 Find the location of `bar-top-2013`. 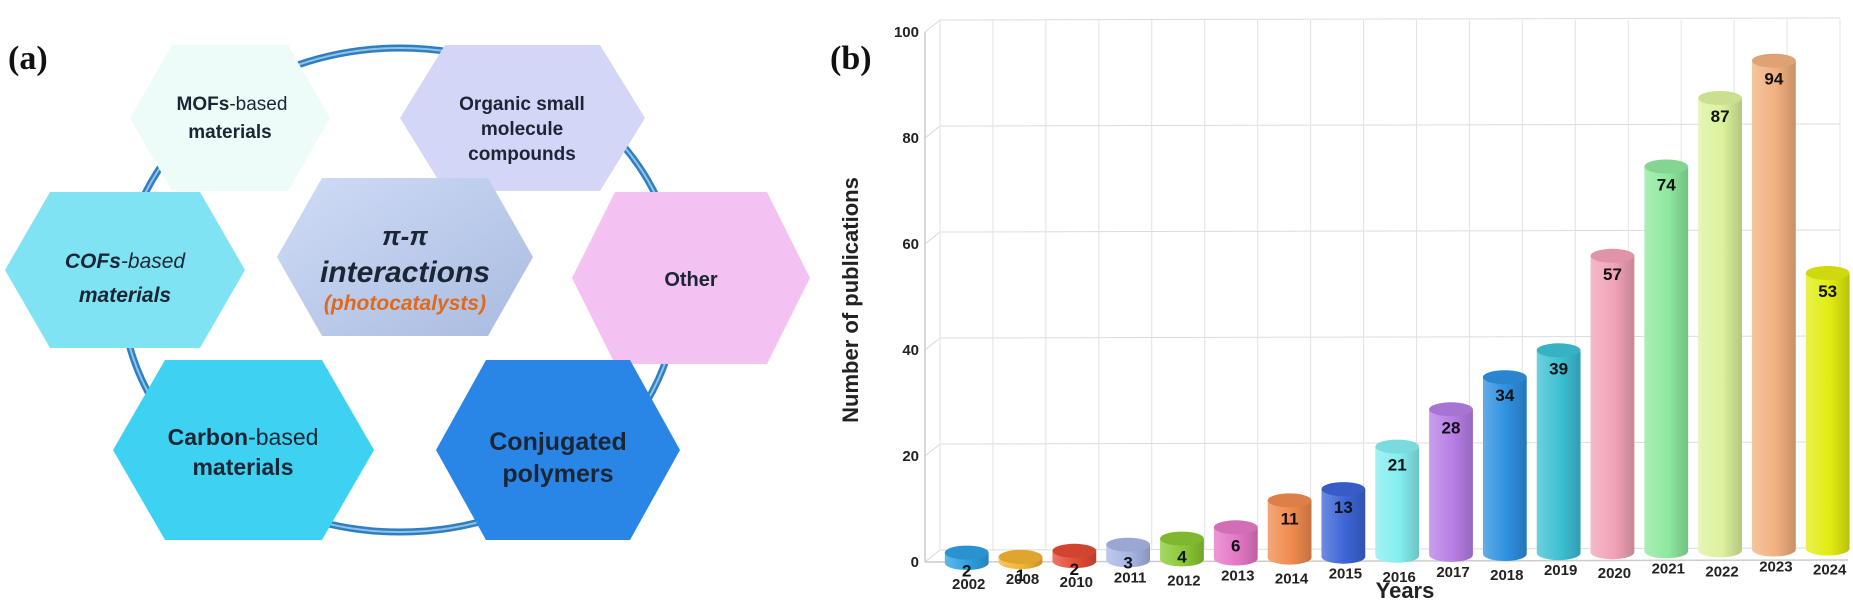

bar-top-2013 is located at coordinates (1235, 527).